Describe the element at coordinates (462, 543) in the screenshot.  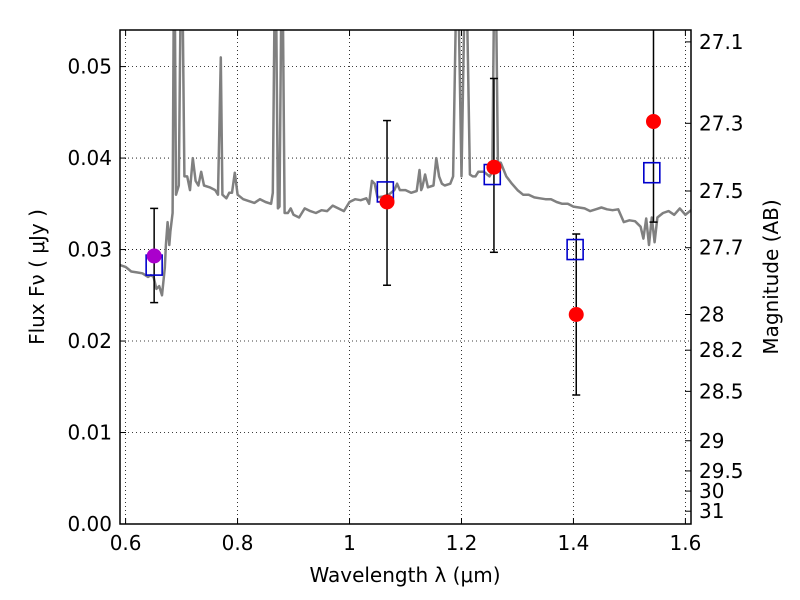
I see `x-tick-label: 1.2` at that location.